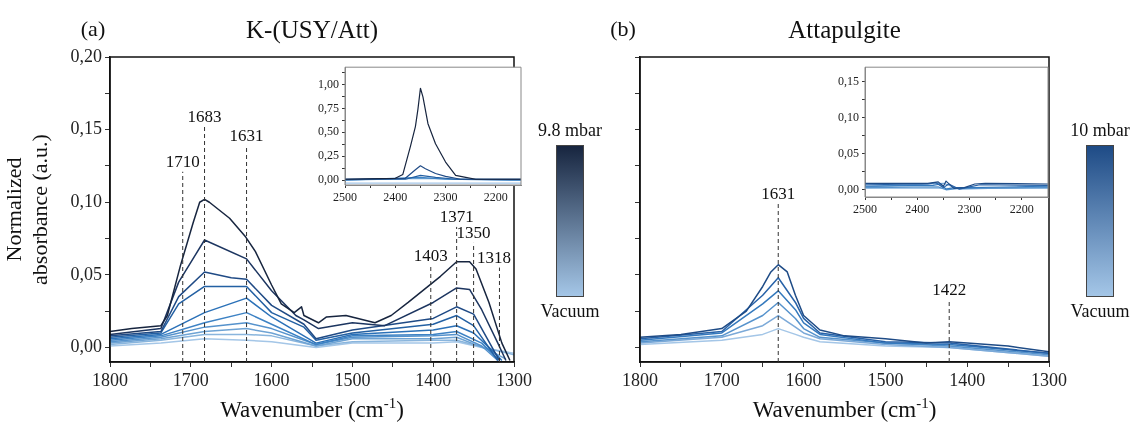  I want to click on annotation: 1403, so click(430, 256).